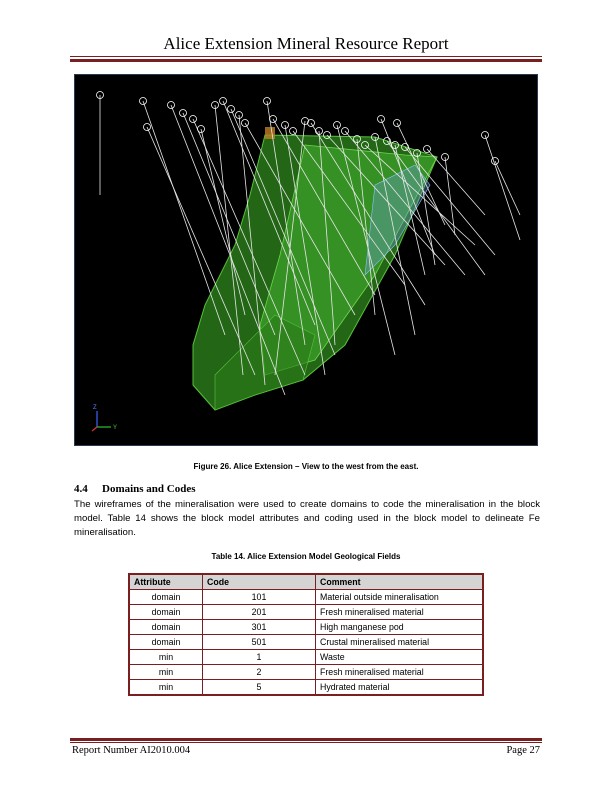  What do you see at coordinates (523, 750) in the screenshot?
I see `footer-page-number: Page 27` at bounding box center [523, 750].